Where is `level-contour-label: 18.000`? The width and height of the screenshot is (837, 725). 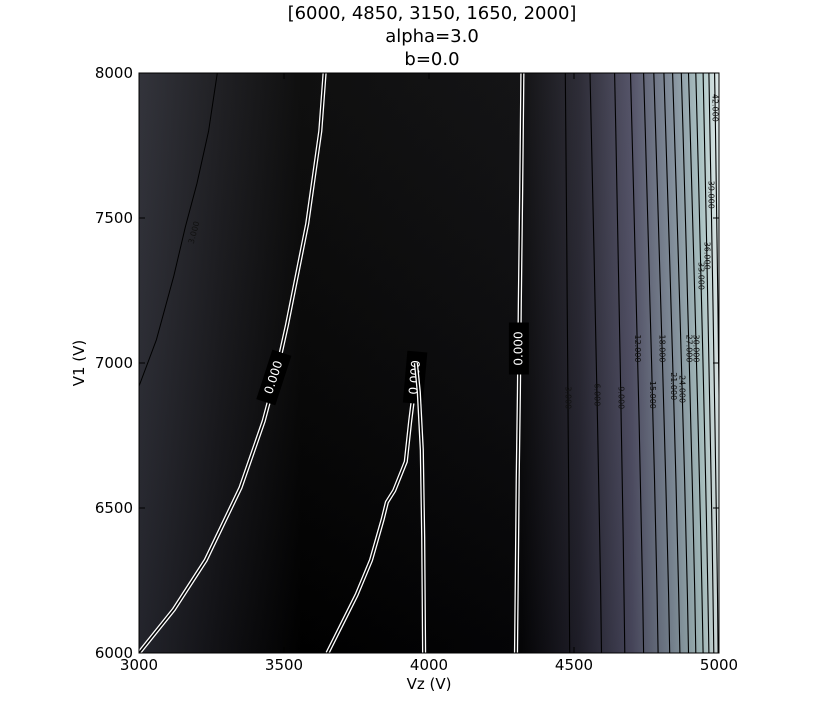
level-contour-label: 18.000 is located at coordinates (662, 349).